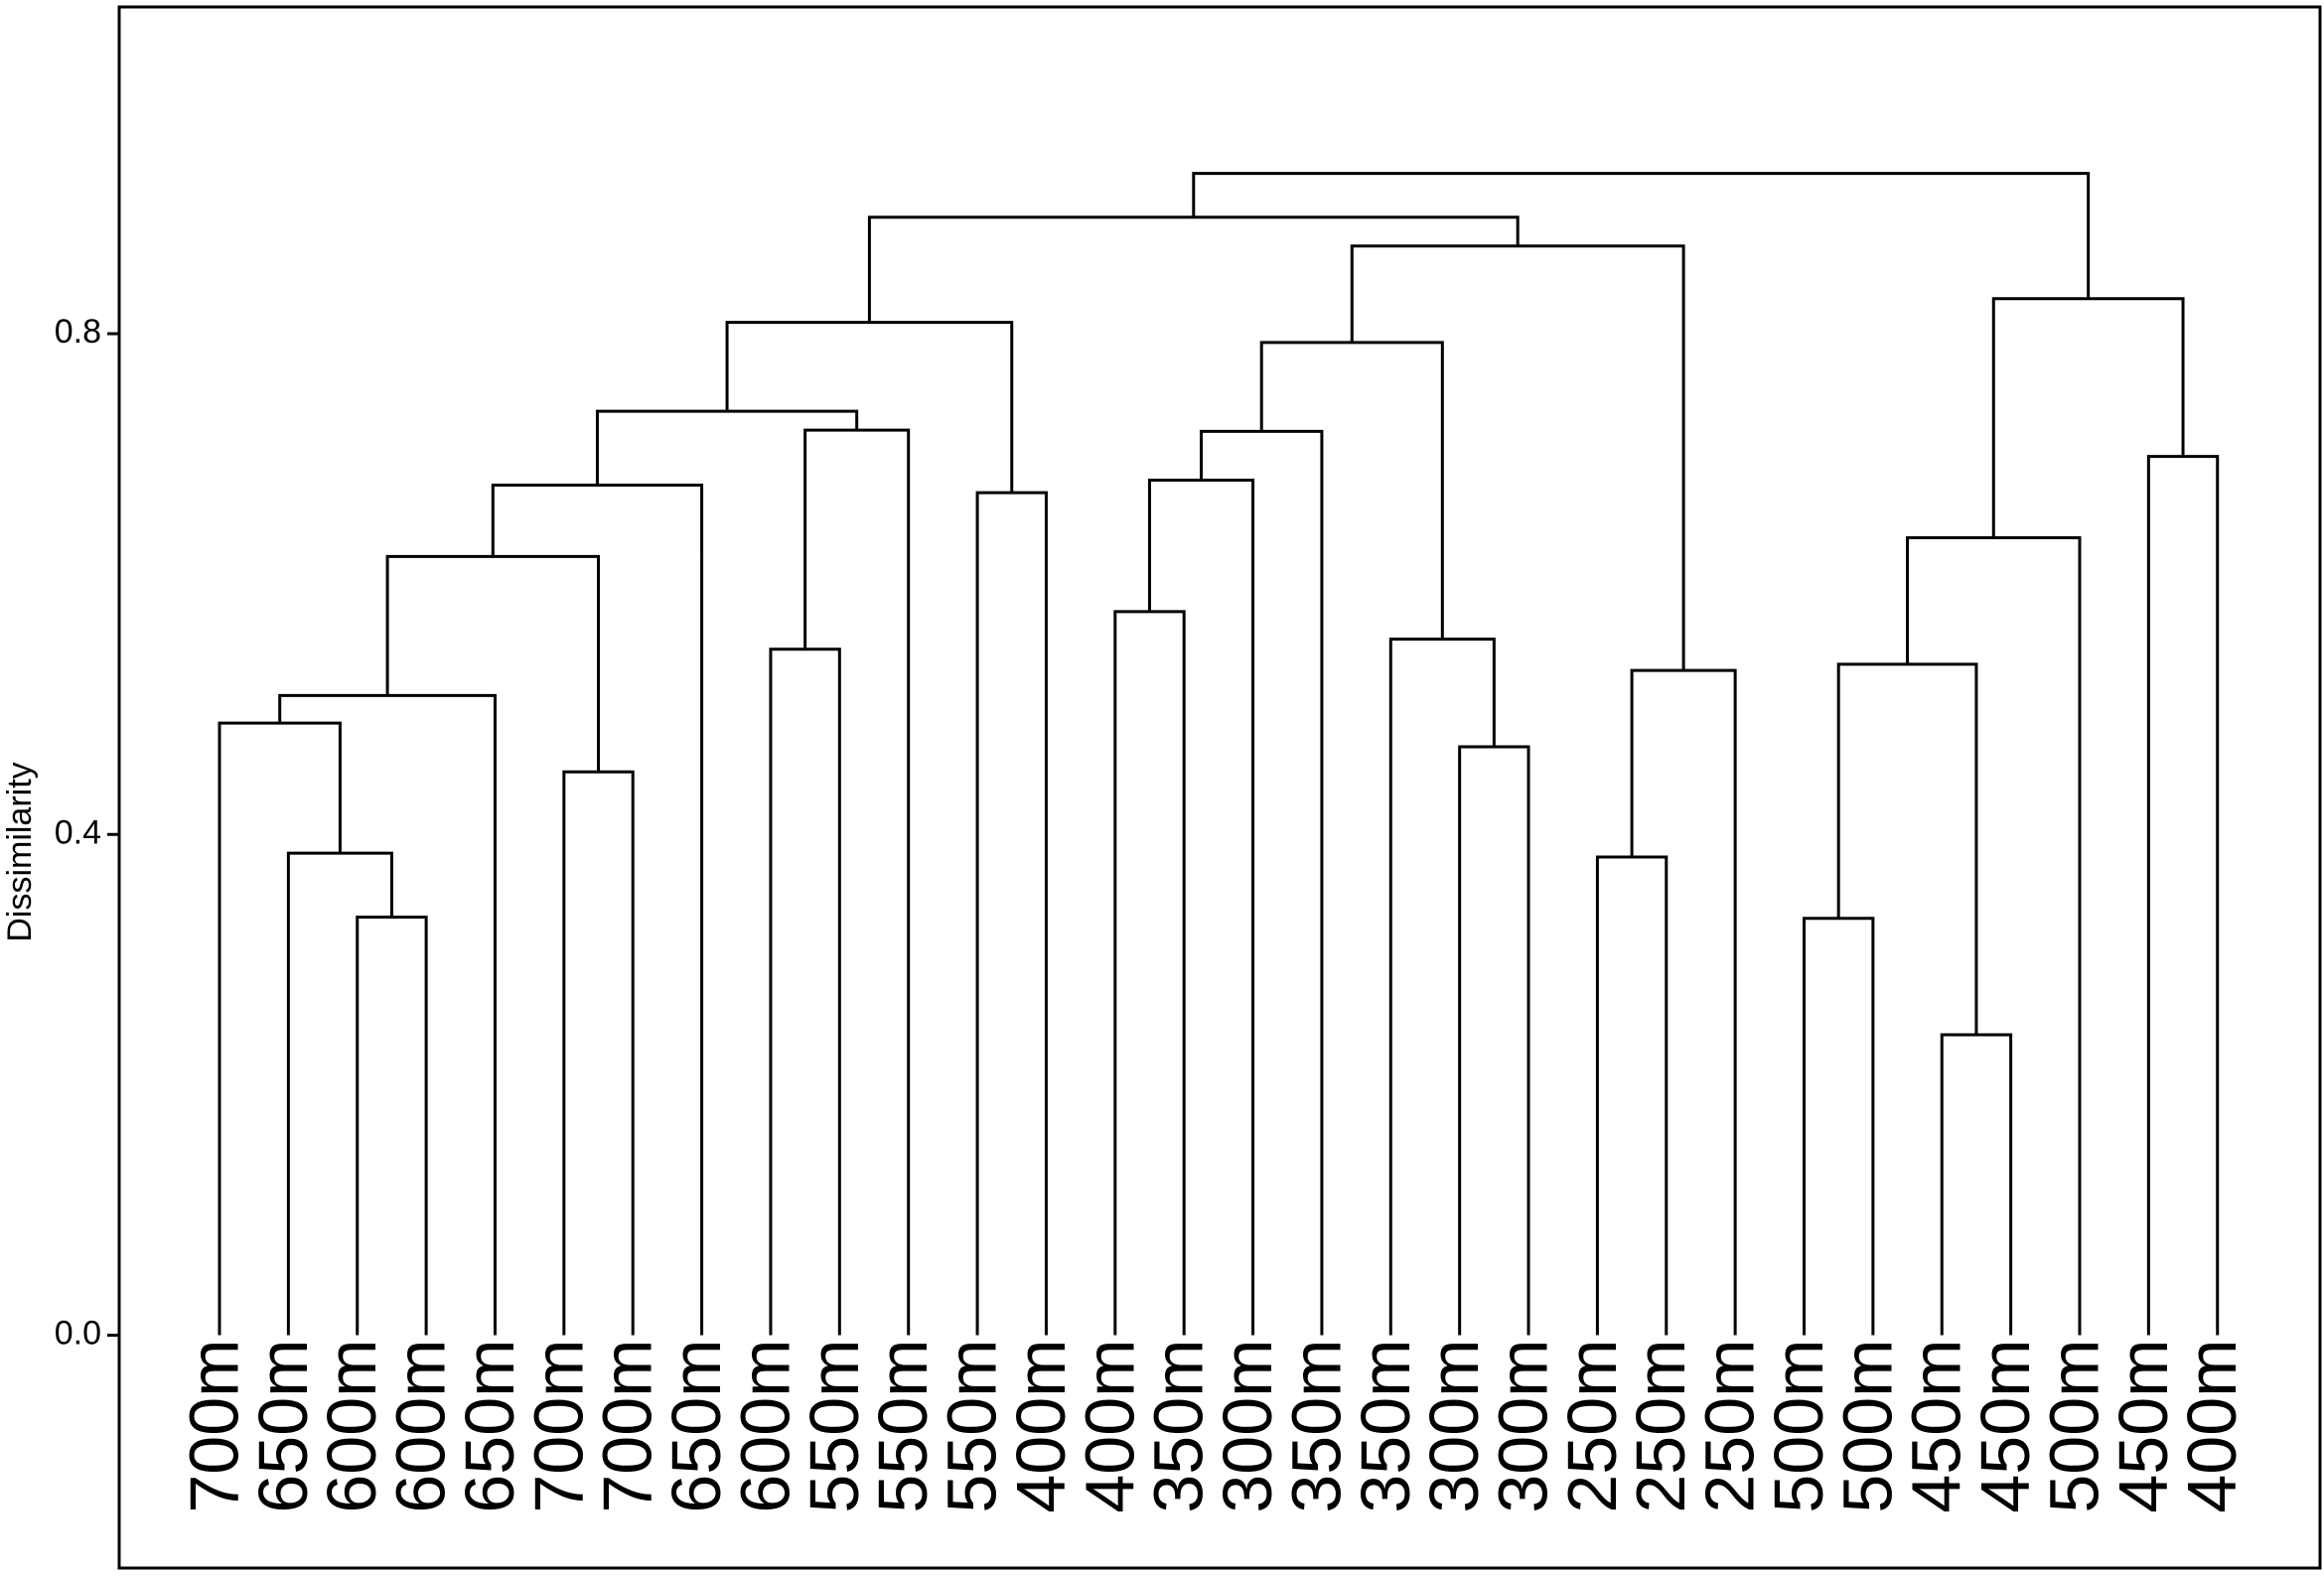 The height and width of the screenshot is (1576, 2324). I want to click on y-tick-label: 0.4, so click(78, 832).